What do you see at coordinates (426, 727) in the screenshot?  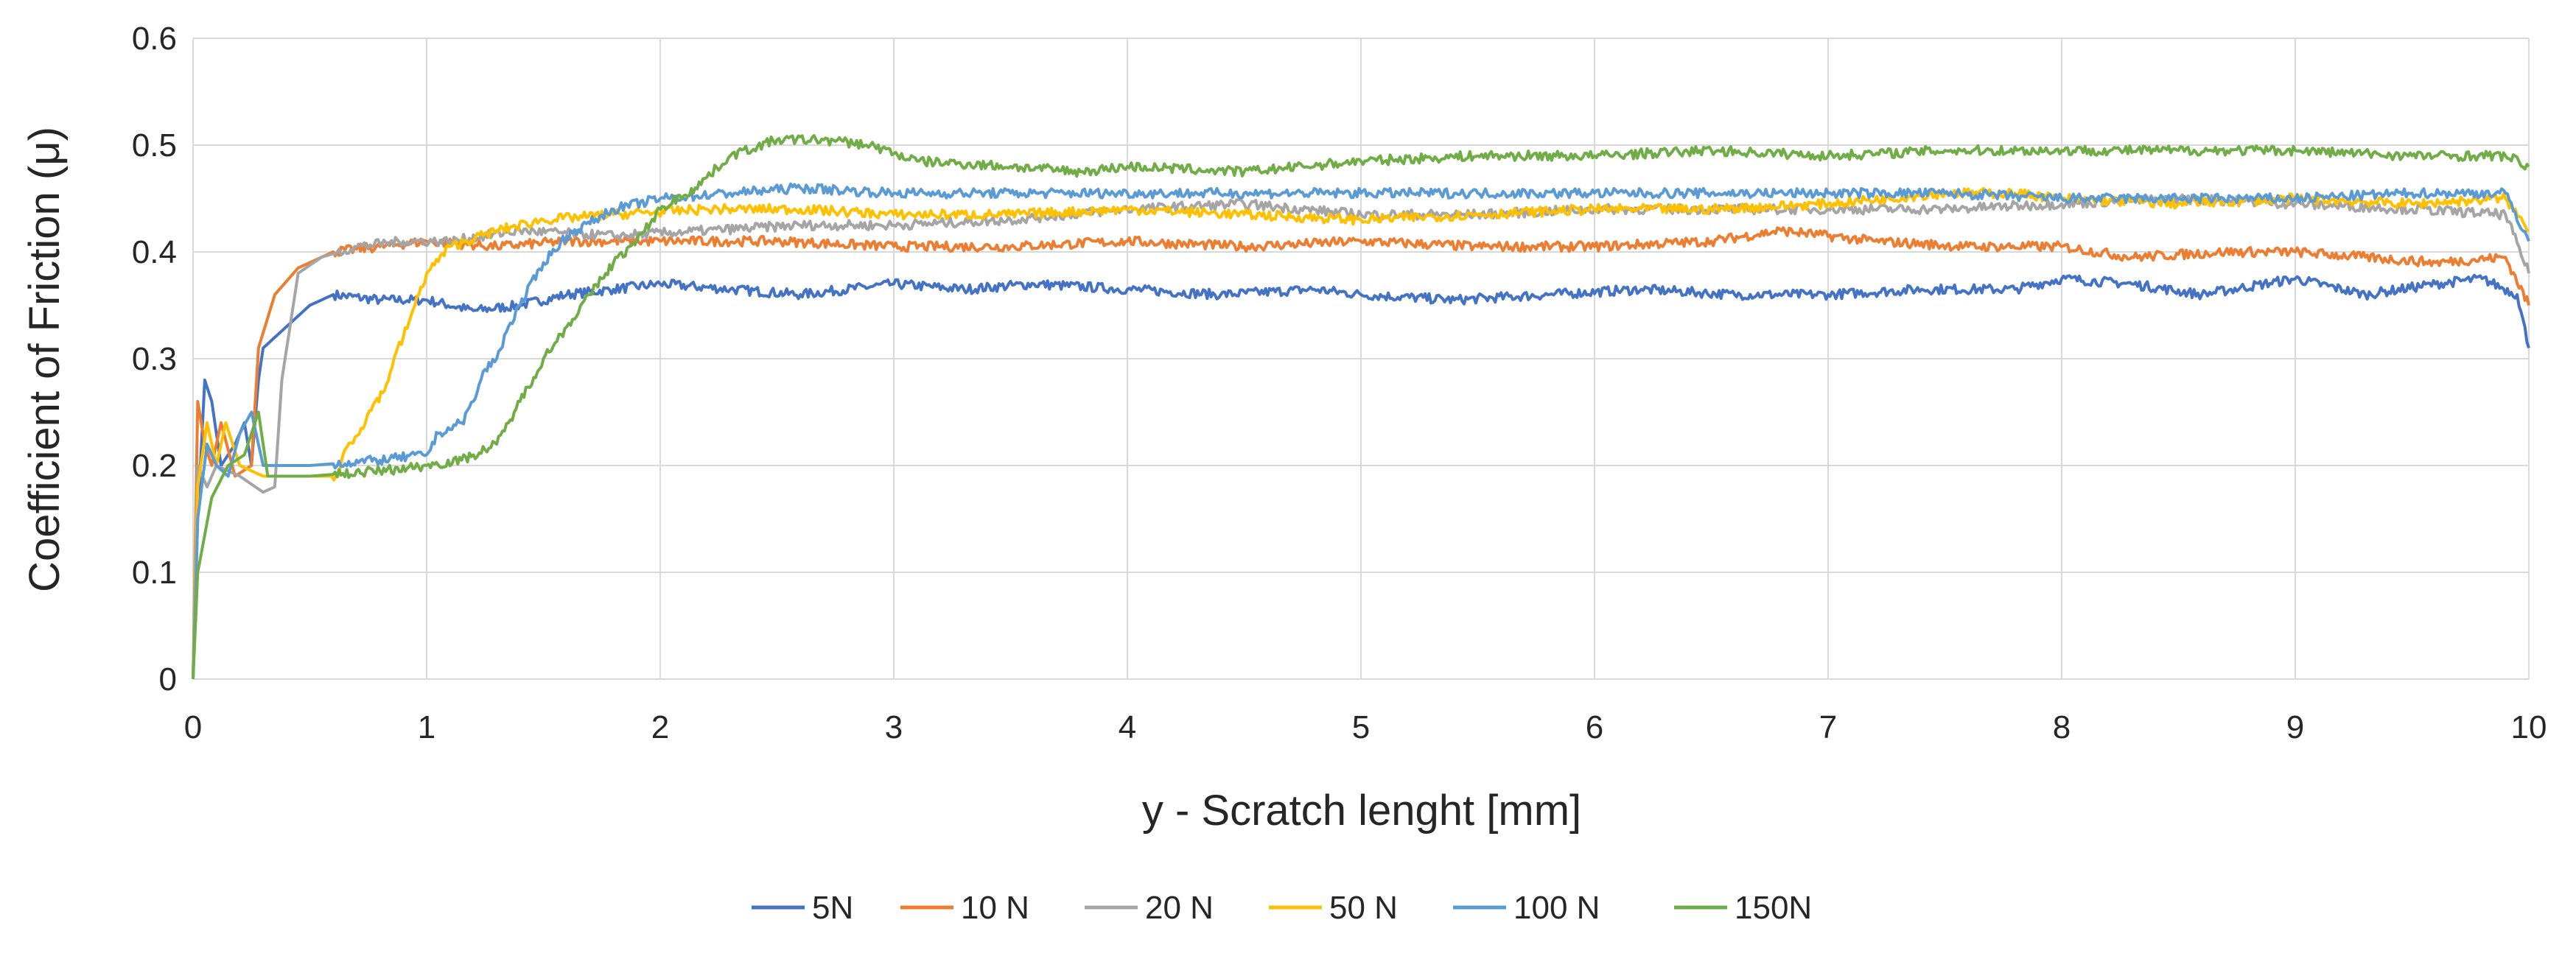 I see `x-tick-label: 1` at bounding box center [426, 727].